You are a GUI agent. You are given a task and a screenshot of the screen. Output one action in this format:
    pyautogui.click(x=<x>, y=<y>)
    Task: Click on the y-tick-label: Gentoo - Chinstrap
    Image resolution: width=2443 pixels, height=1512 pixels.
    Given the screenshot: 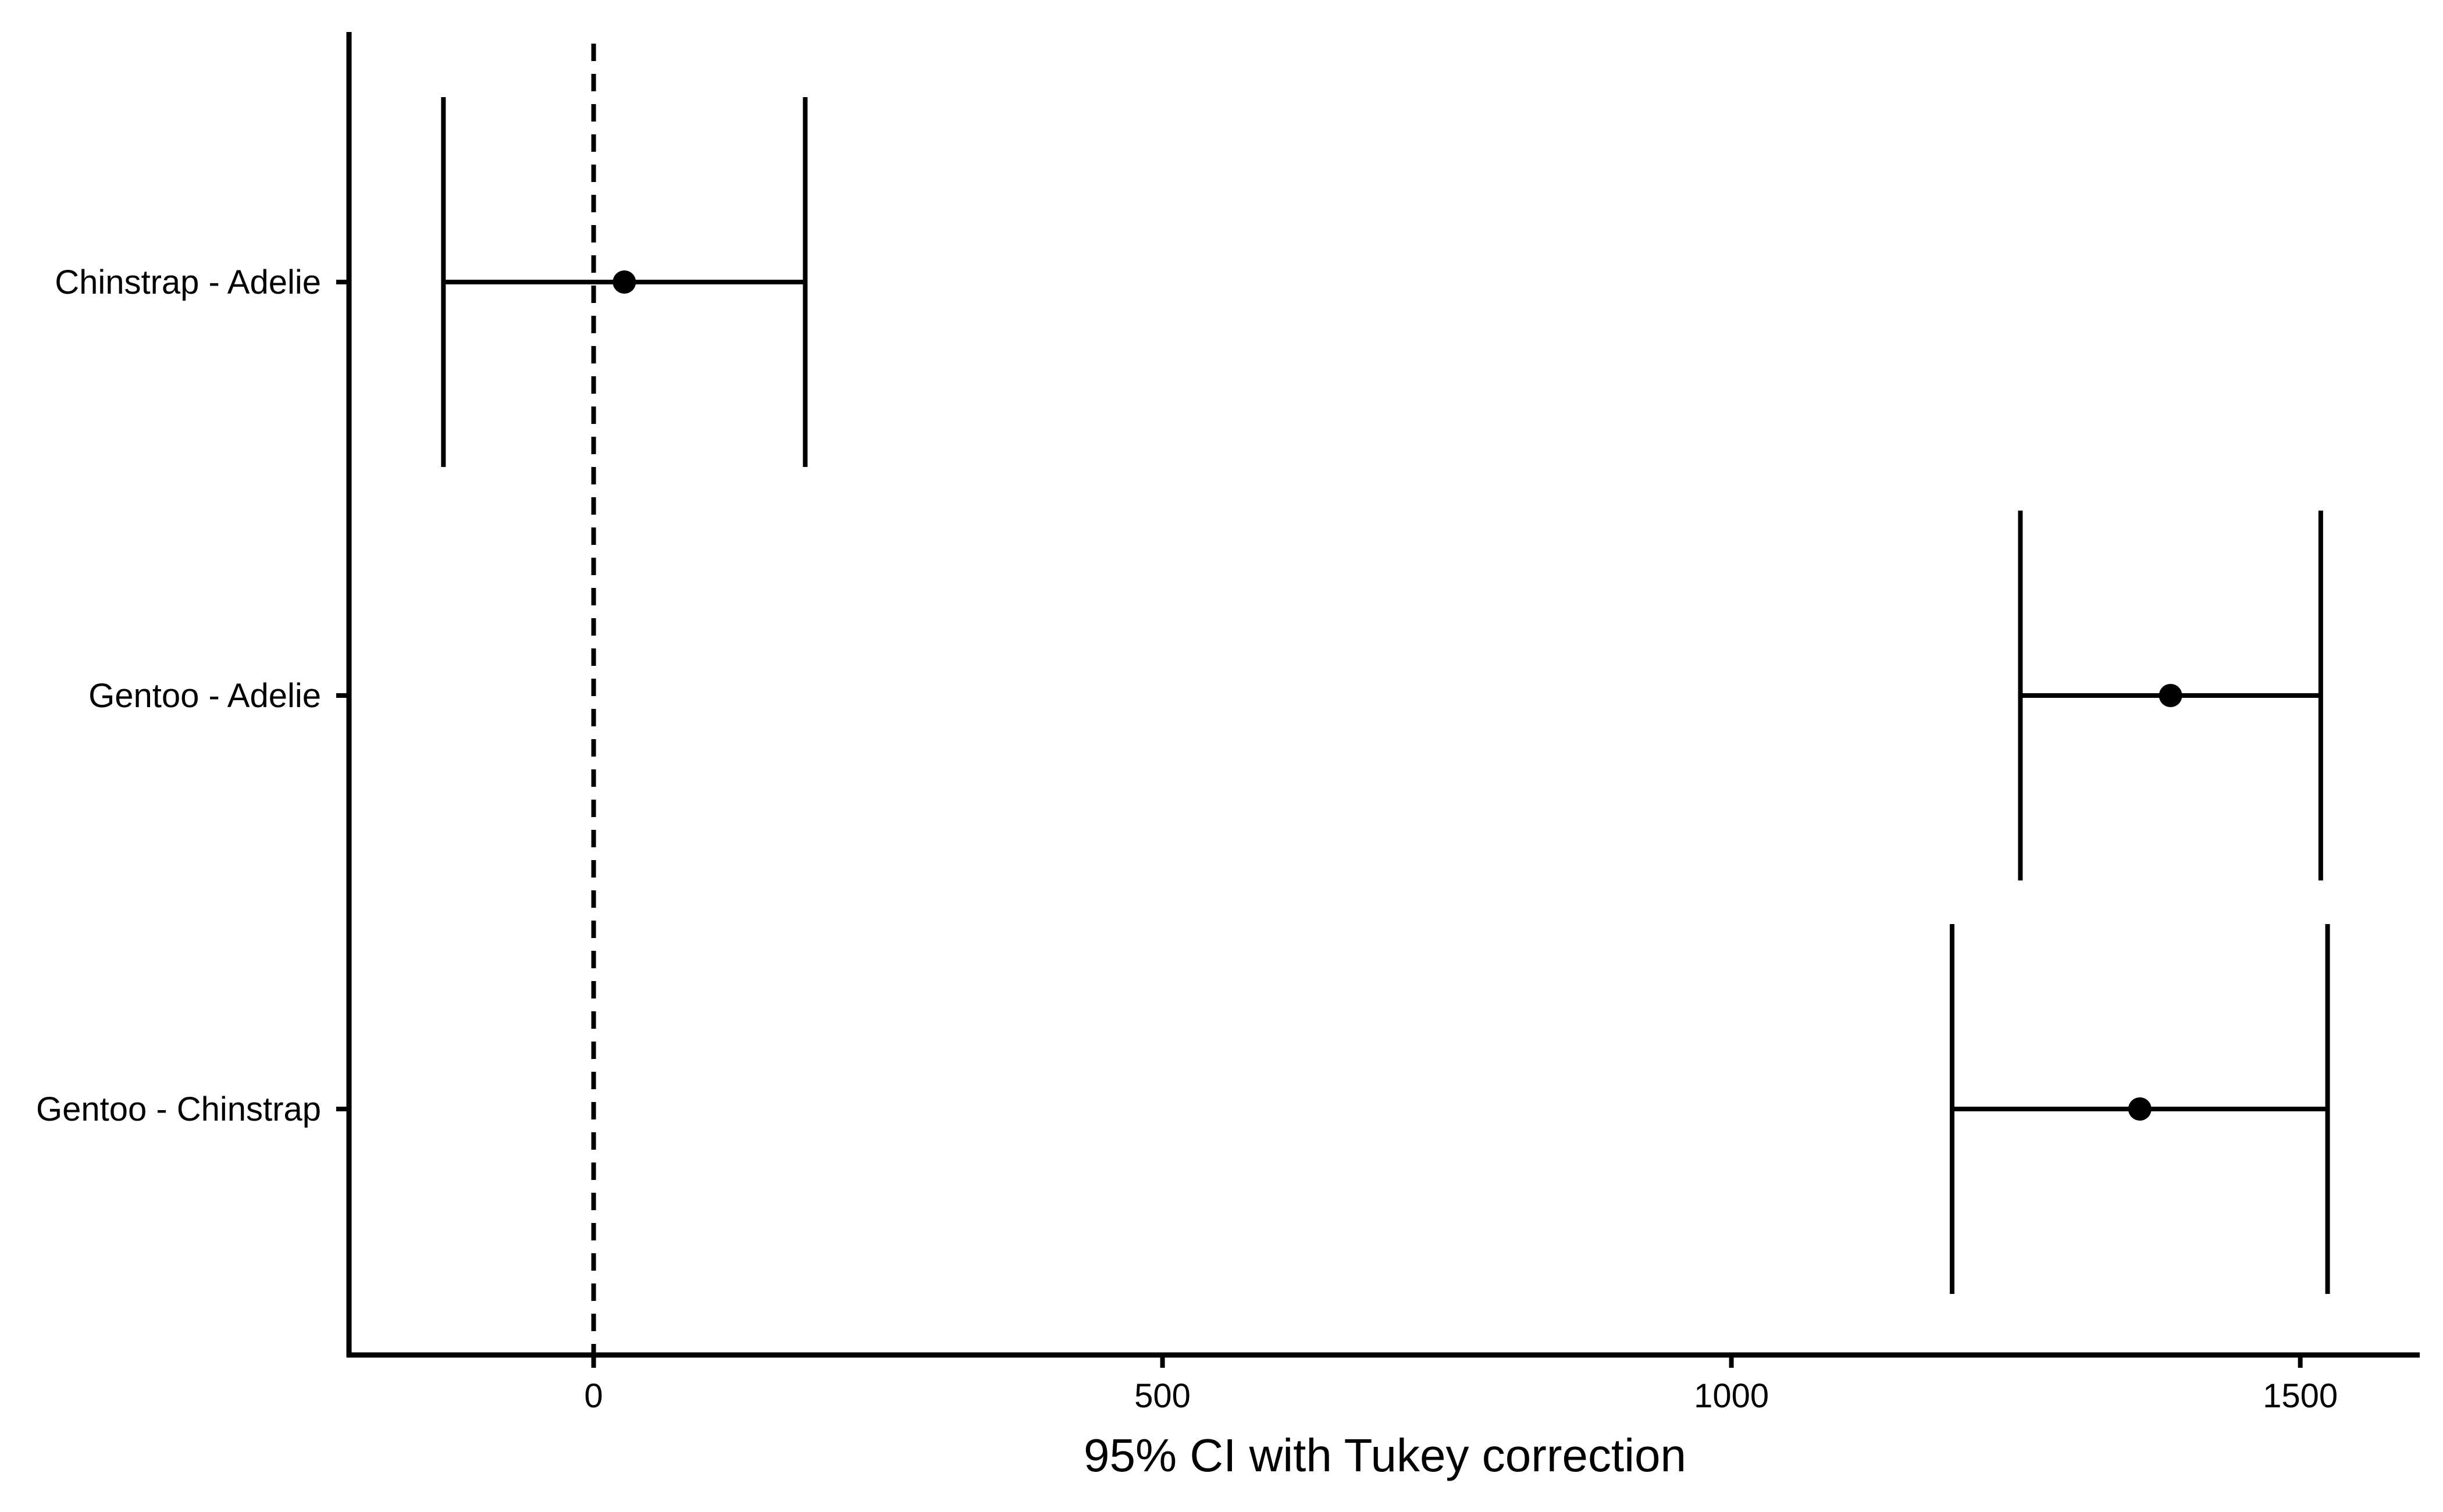 What is the action you would take?
    pyautogui.click(x=178, y=1109)
    